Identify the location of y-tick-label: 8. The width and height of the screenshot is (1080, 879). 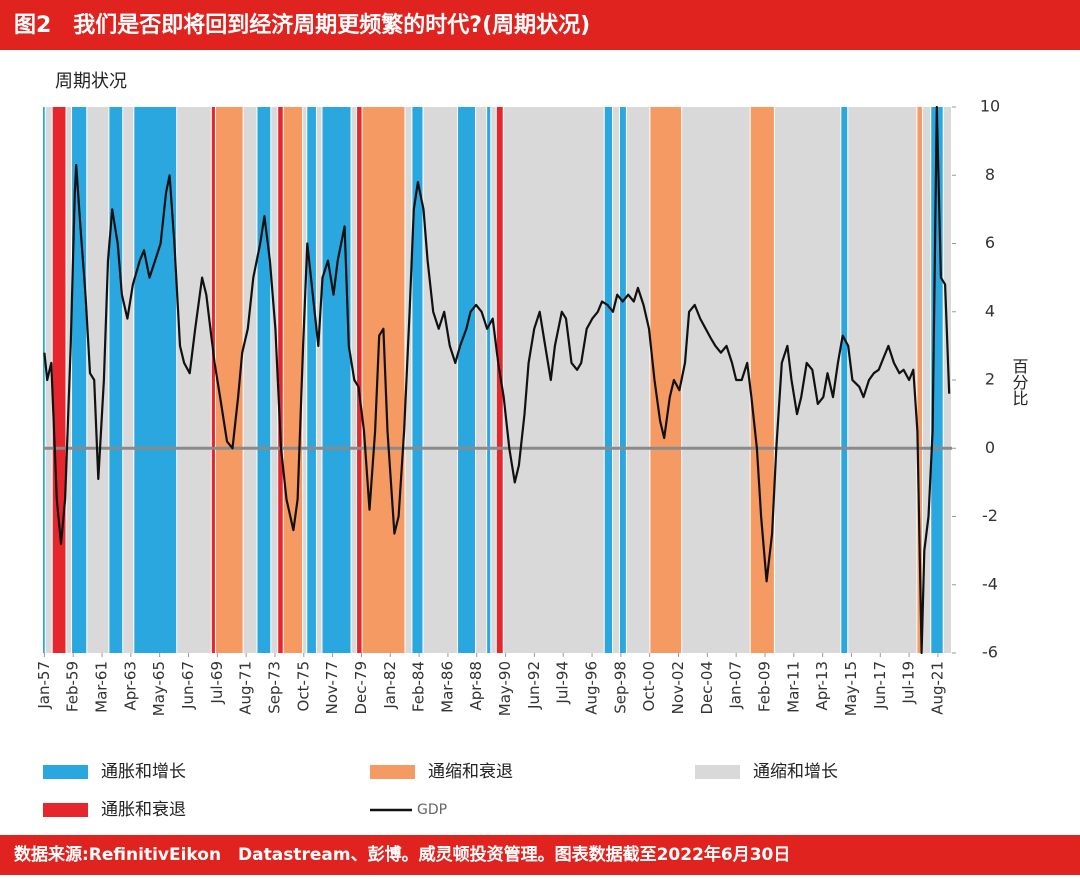
(990, 174).